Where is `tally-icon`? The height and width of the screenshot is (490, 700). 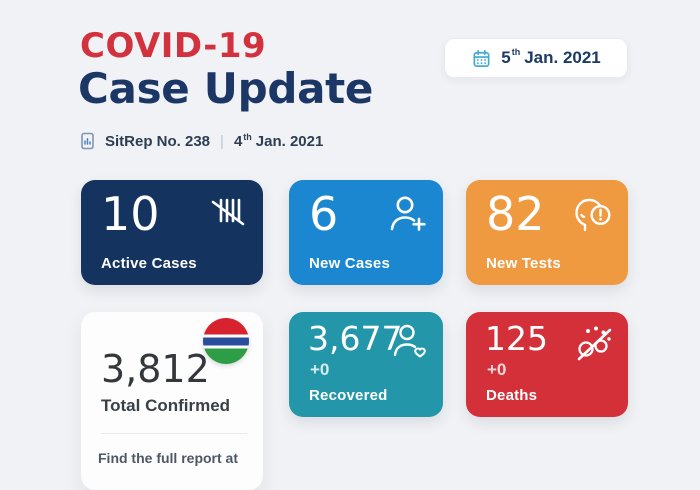
tally-icon is located at coordinates (226, 213).